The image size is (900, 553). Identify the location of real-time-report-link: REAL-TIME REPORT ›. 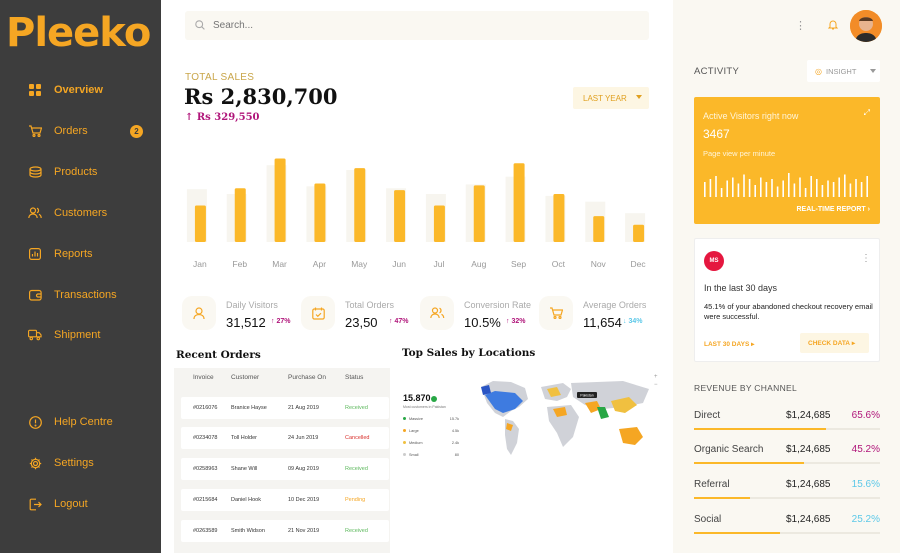
(833, 209).